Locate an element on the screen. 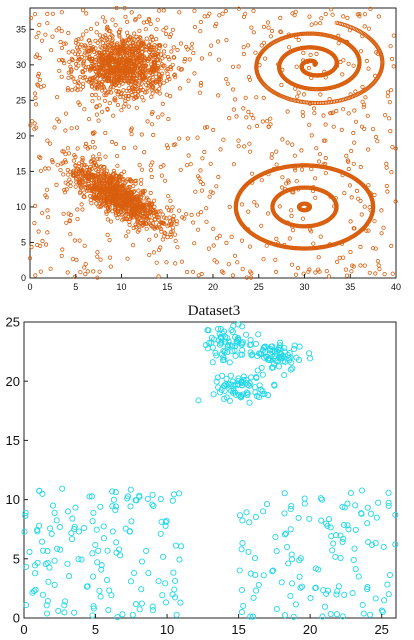  top-x-tick-label: 0 is located at coordinates (29, 287).